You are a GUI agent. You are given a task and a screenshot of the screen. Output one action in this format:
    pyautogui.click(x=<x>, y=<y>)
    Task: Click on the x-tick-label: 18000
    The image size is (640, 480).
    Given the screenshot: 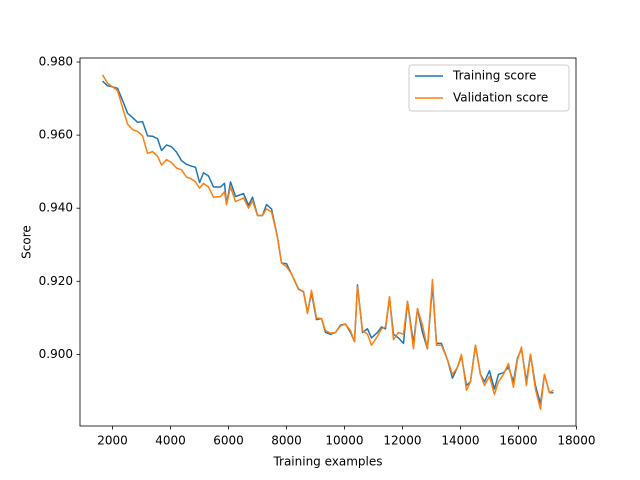 What is the action you would take?
    pyautogui.click(x=576, y=441)
    